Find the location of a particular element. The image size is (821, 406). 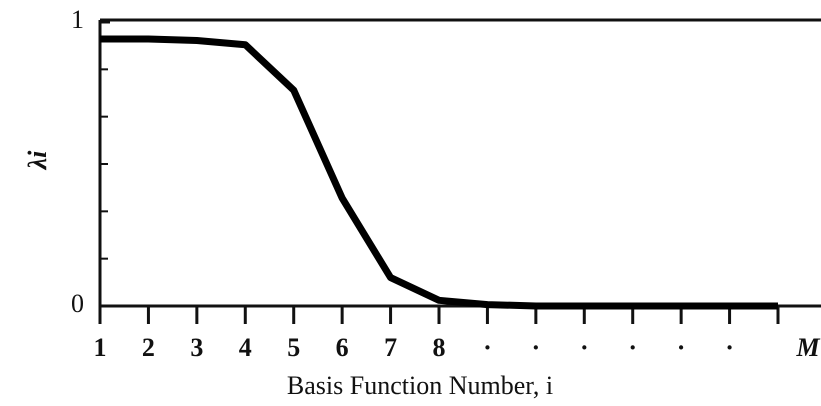

x-tick-label: 5 is located at coordinates (293, 347).